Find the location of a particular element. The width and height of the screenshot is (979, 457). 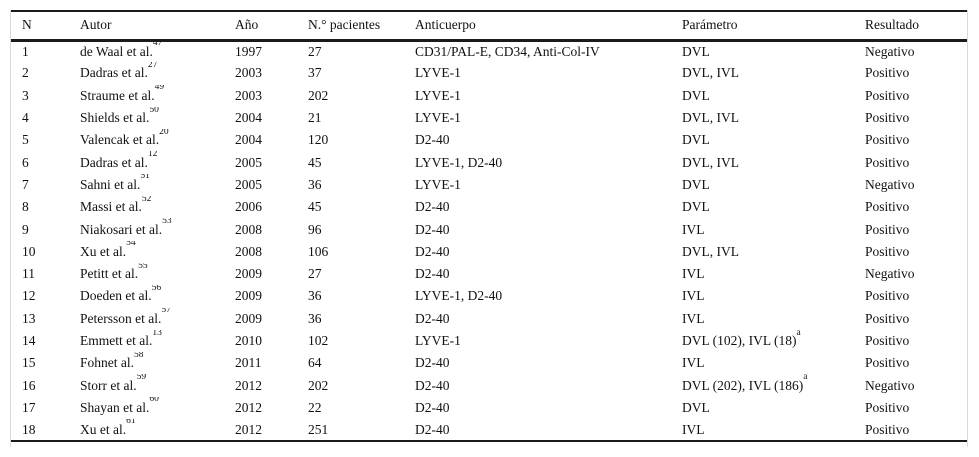

cell-pacientes: 102 is located at coordinates (318, 340).